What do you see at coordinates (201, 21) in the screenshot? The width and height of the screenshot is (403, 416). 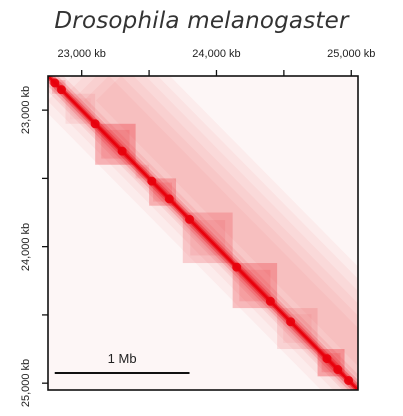 I see `chart-title: Drosophila melanogaster` at bounding box center [201, 21].